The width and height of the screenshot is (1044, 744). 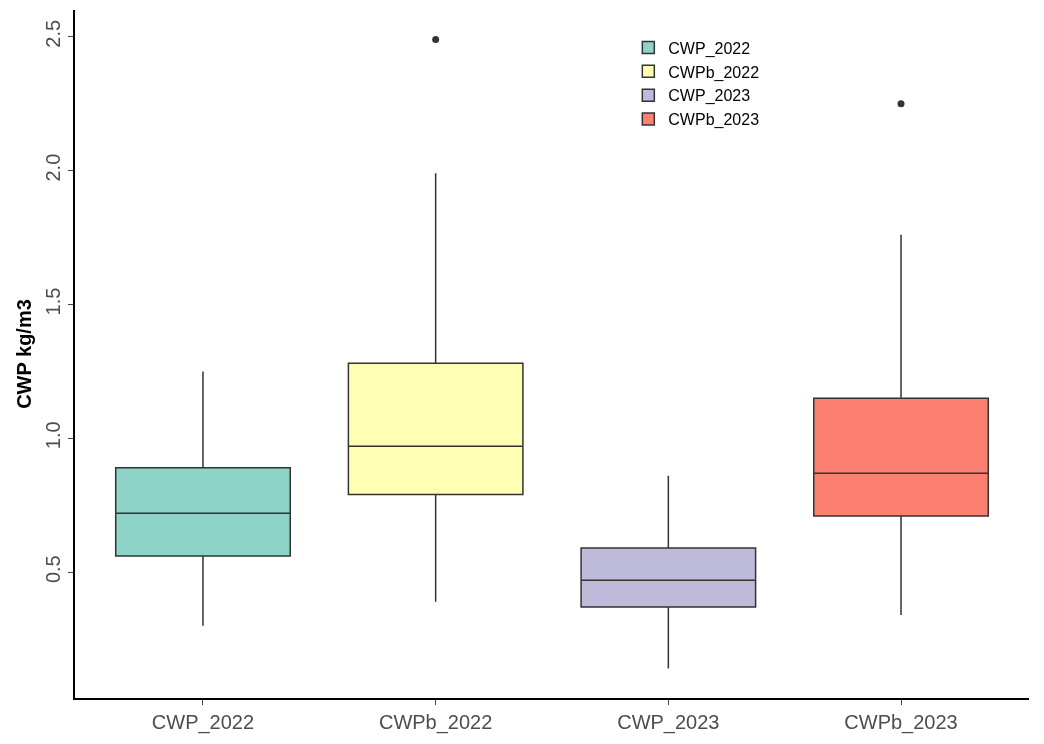 I want to click on x-tick-label: CWPb_2022, so click(x=435, y=722).